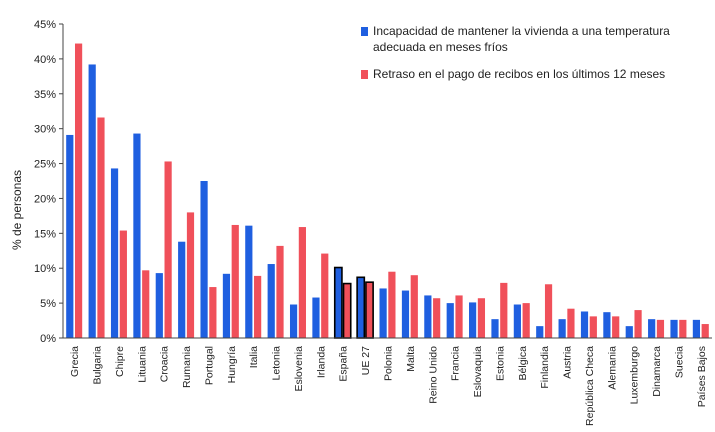 The image size is (715, 432). Describe the element at coordinates (142, 364) in the screenshot. I see `x-tick-label: Lituania` at that location.